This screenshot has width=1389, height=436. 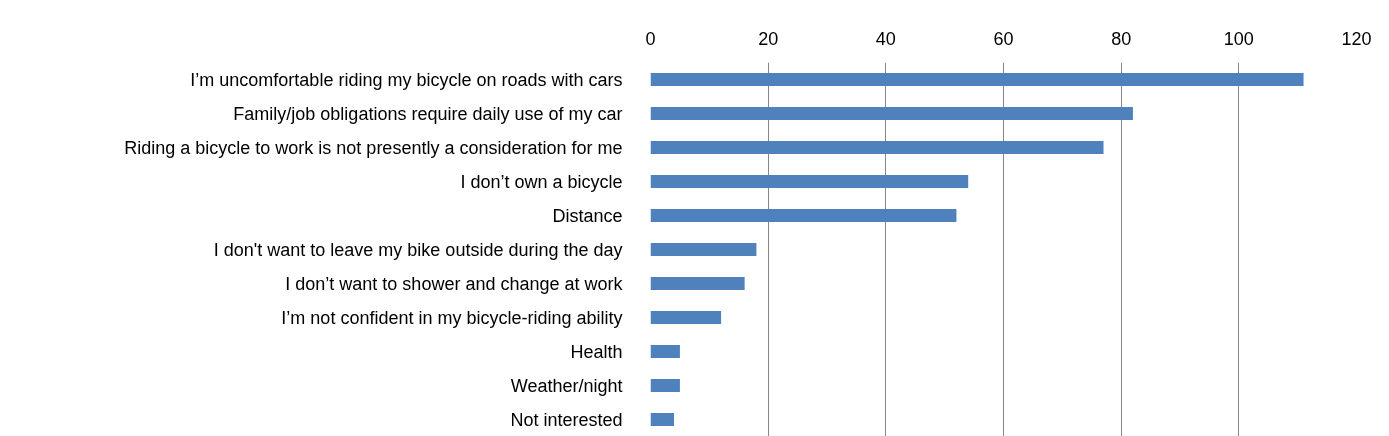 What do you see at coordinates (406, 79) in the screenshot?
I see `y-tick-label: I’m uncomfortable riding my bicycle on roads with cars` at bounding box center [406, 79].